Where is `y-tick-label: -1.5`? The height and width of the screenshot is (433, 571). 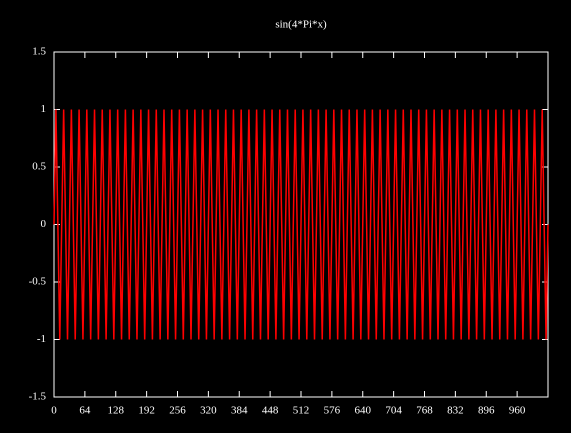
y-tick-label: -1.5 is located at coordinates (38, 397).